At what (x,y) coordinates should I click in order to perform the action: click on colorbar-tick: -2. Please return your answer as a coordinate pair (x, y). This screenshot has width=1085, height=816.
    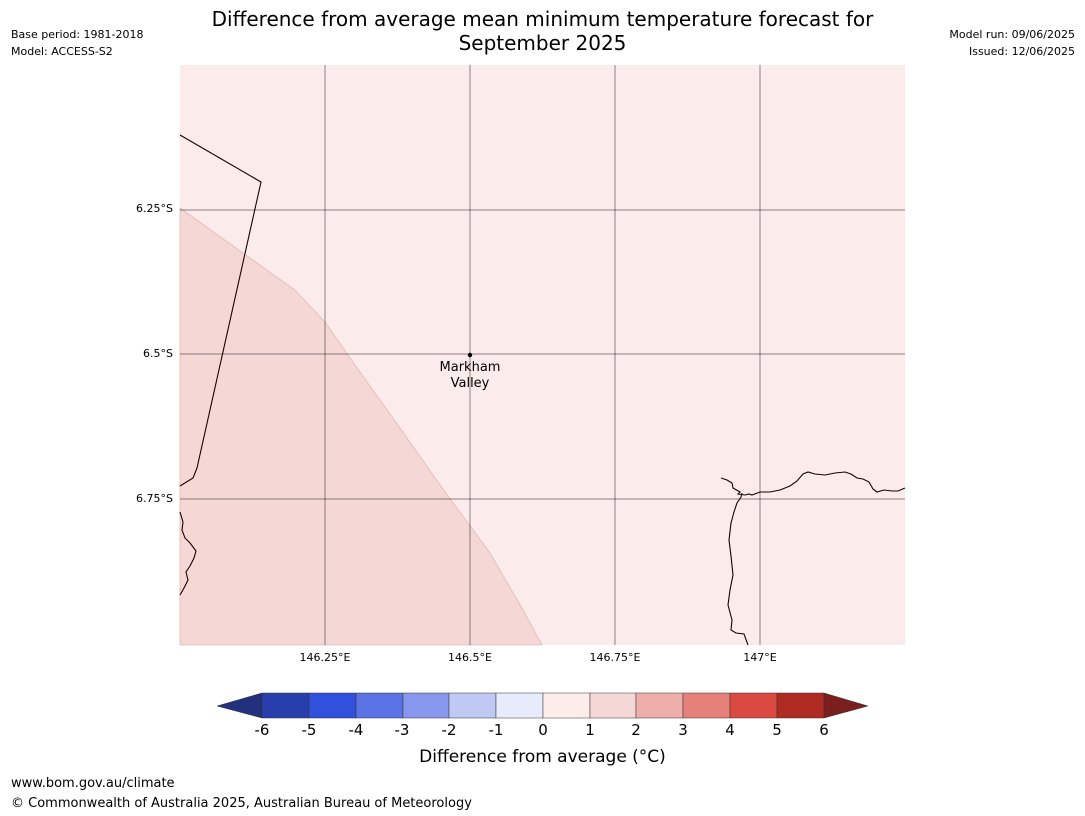
    Looking at the image, I should click on (449, 730).